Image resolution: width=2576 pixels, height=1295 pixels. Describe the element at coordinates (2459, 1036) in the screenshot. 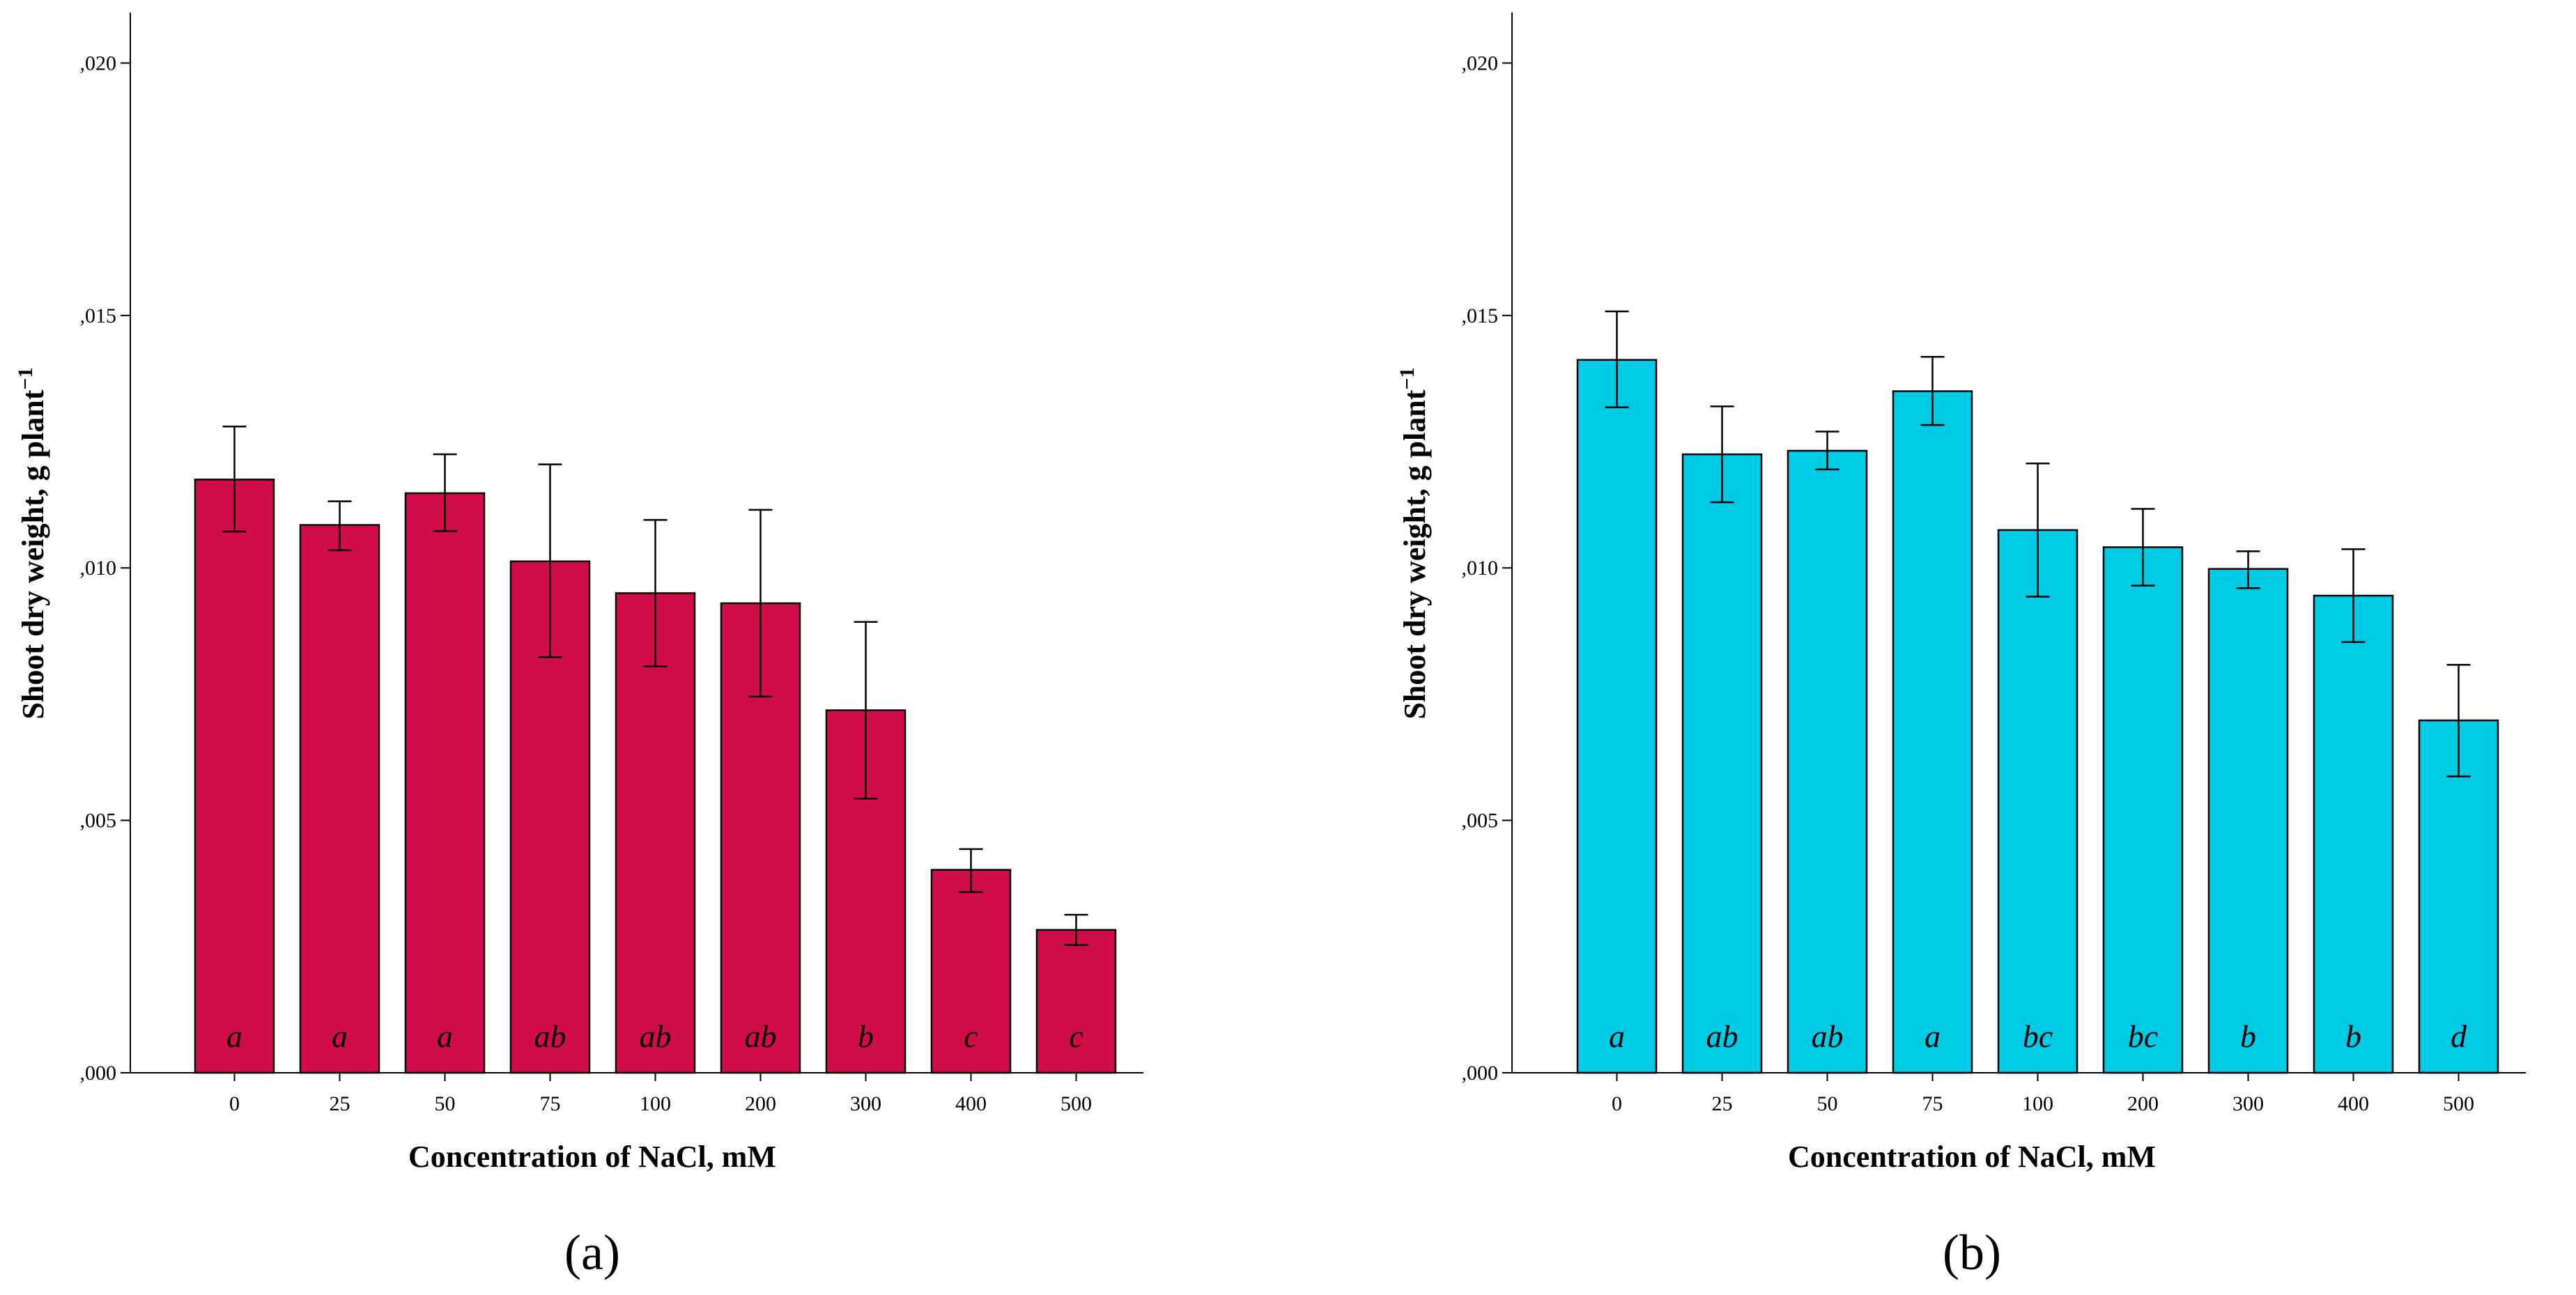

I see `significance-letter: d` at that location.